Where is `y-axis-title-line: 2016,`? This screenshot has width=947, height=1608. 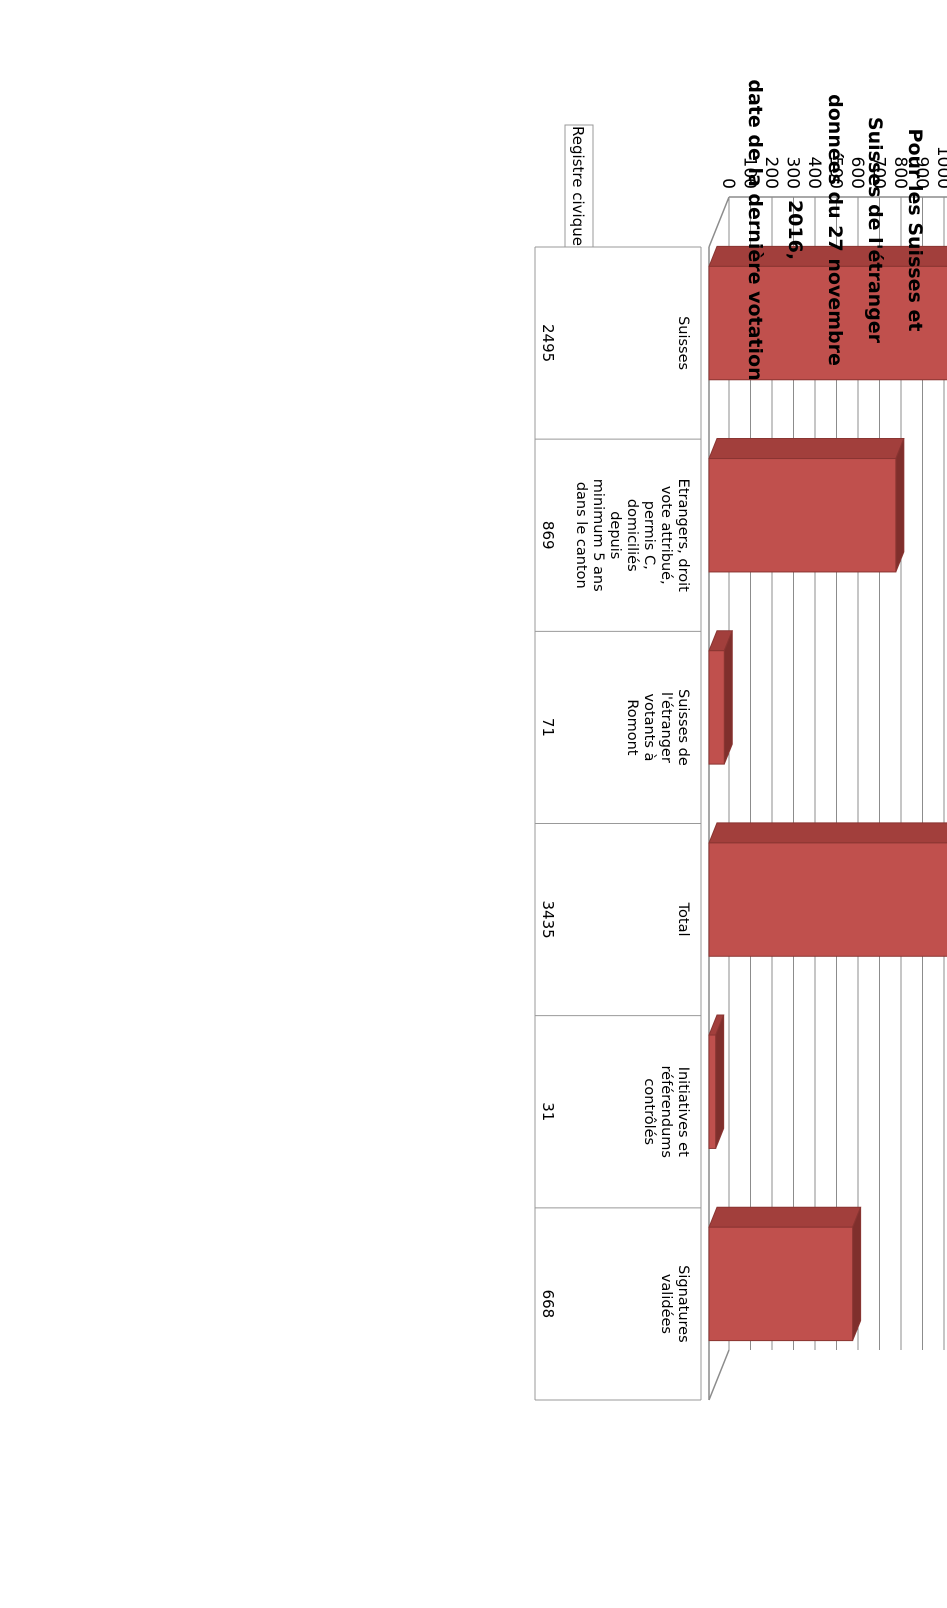
y-axis-title-line: 2016, is located at coordinates (795, 230).